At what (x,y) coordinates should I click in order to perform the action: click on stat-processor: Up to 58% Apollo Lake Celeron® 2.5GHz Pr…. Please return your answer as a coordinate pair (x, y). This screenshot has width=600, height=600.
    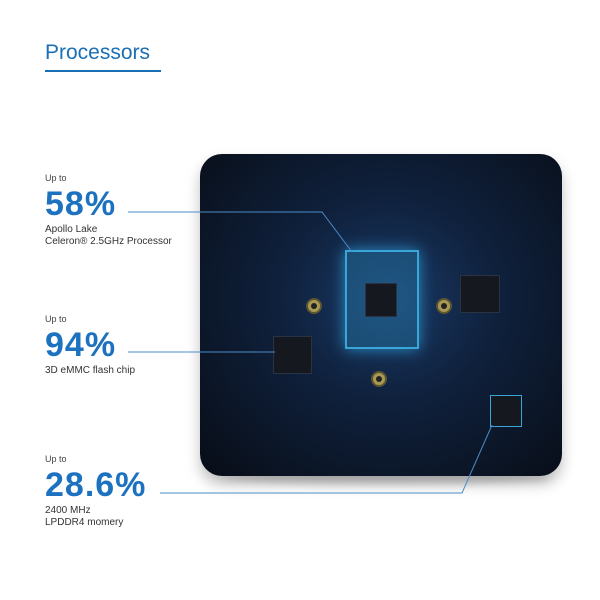
    Looking at the image, I should click on (108, 210).